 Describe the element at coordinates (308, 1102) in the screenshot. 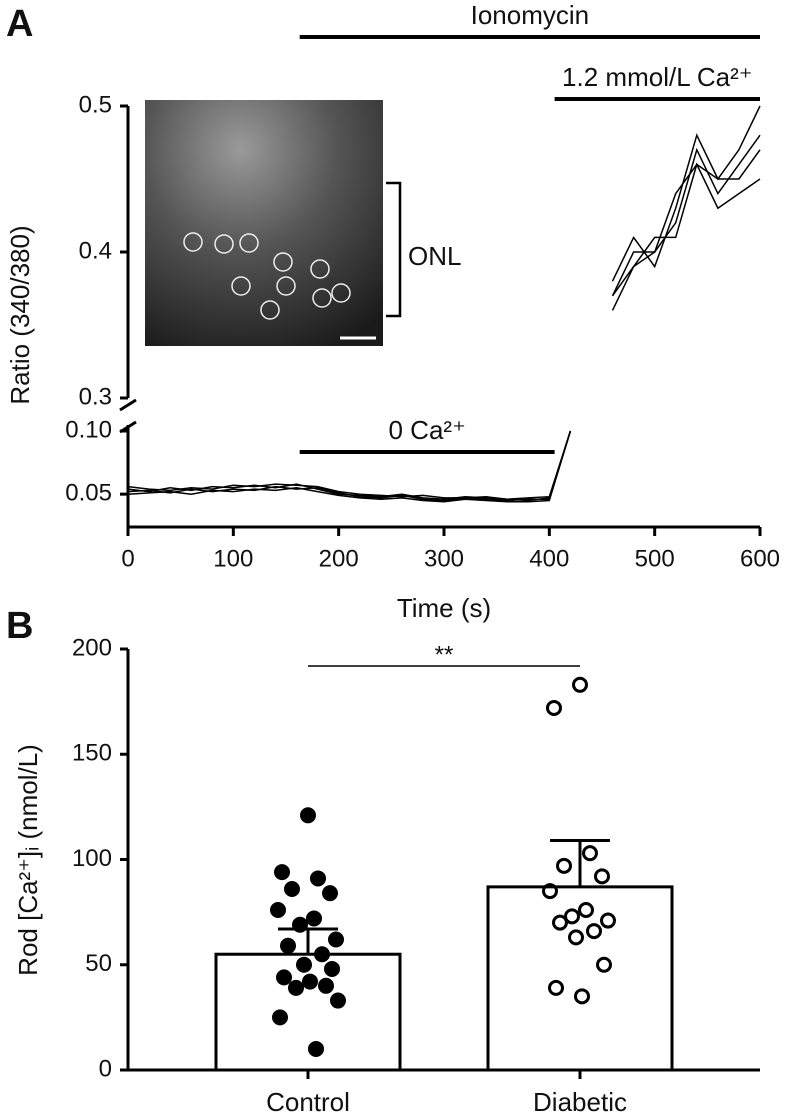

I see `x-tick-label: Control` at that location.